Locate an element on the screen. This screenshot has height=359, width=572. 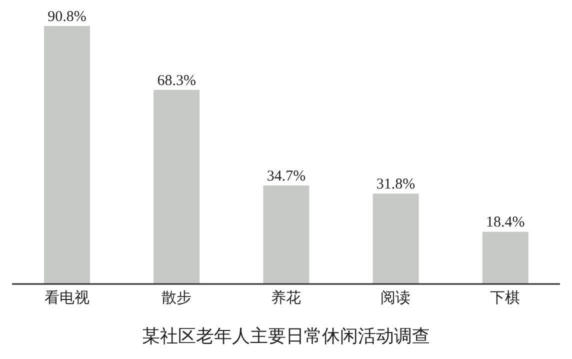
x-tick-label: 散步 is located at coordinates (176, 297).